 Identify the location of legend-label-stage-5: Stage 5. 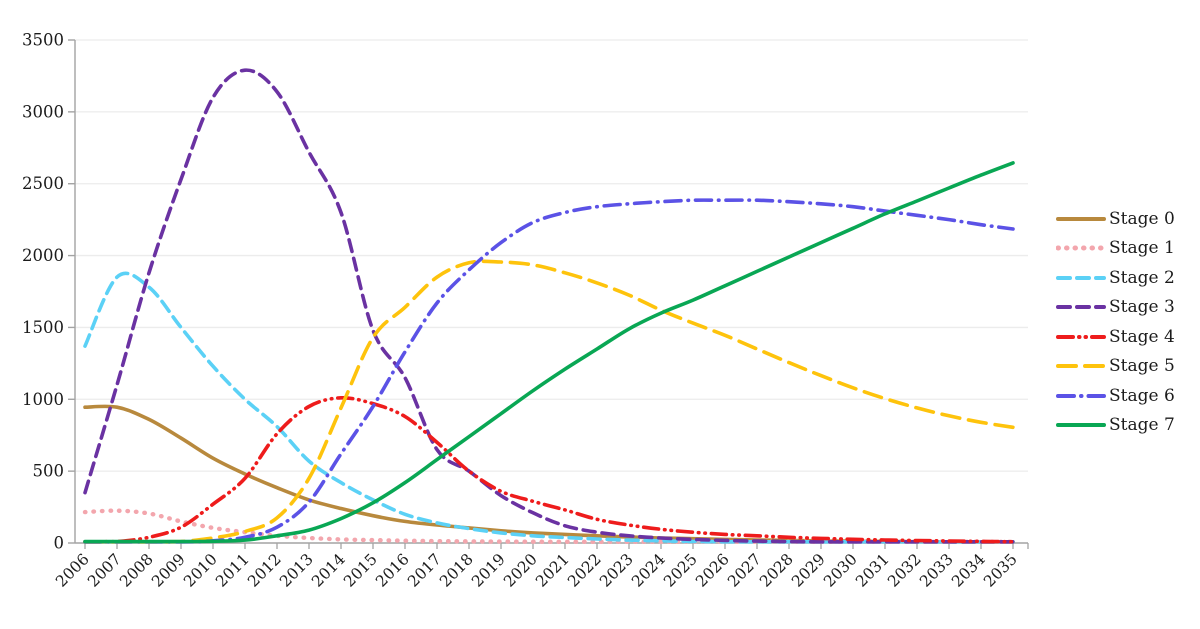
(1142, 366).